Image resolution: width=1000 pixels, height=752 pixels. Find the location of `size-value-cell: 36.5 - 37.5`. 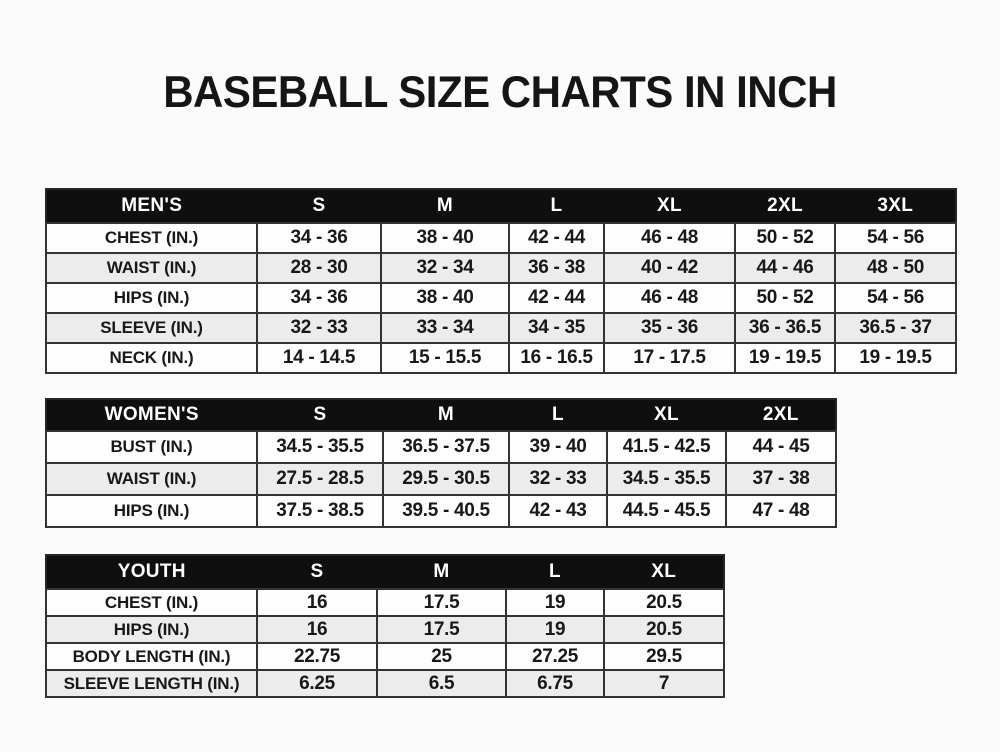

size-value-cell: 36.5 - 37.5 is located at coordinates (446, 447).